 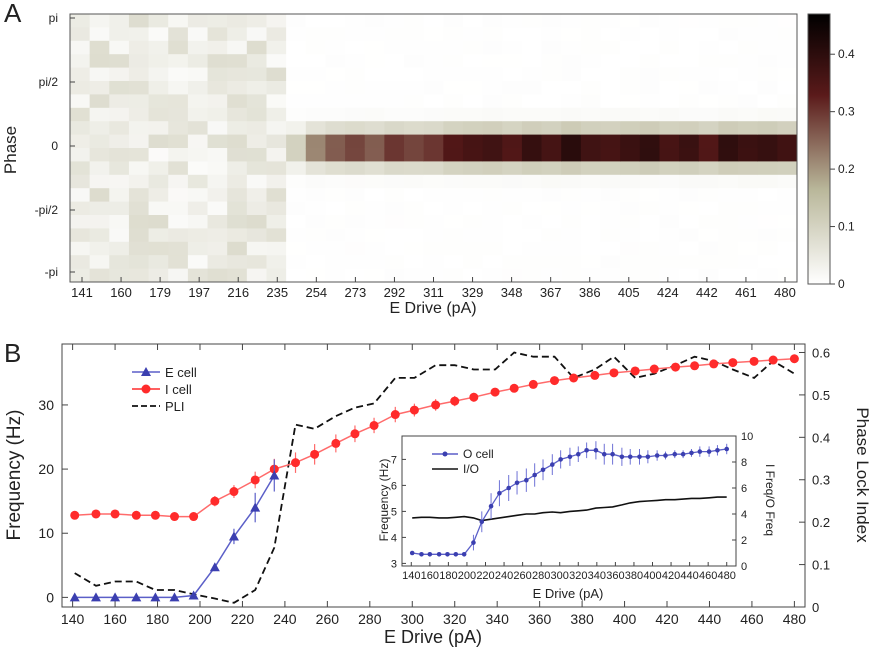 What do you see at coordinates (543, 470) in the screenshot?
I see `o-cell-point` at bounding box center [543, 470].